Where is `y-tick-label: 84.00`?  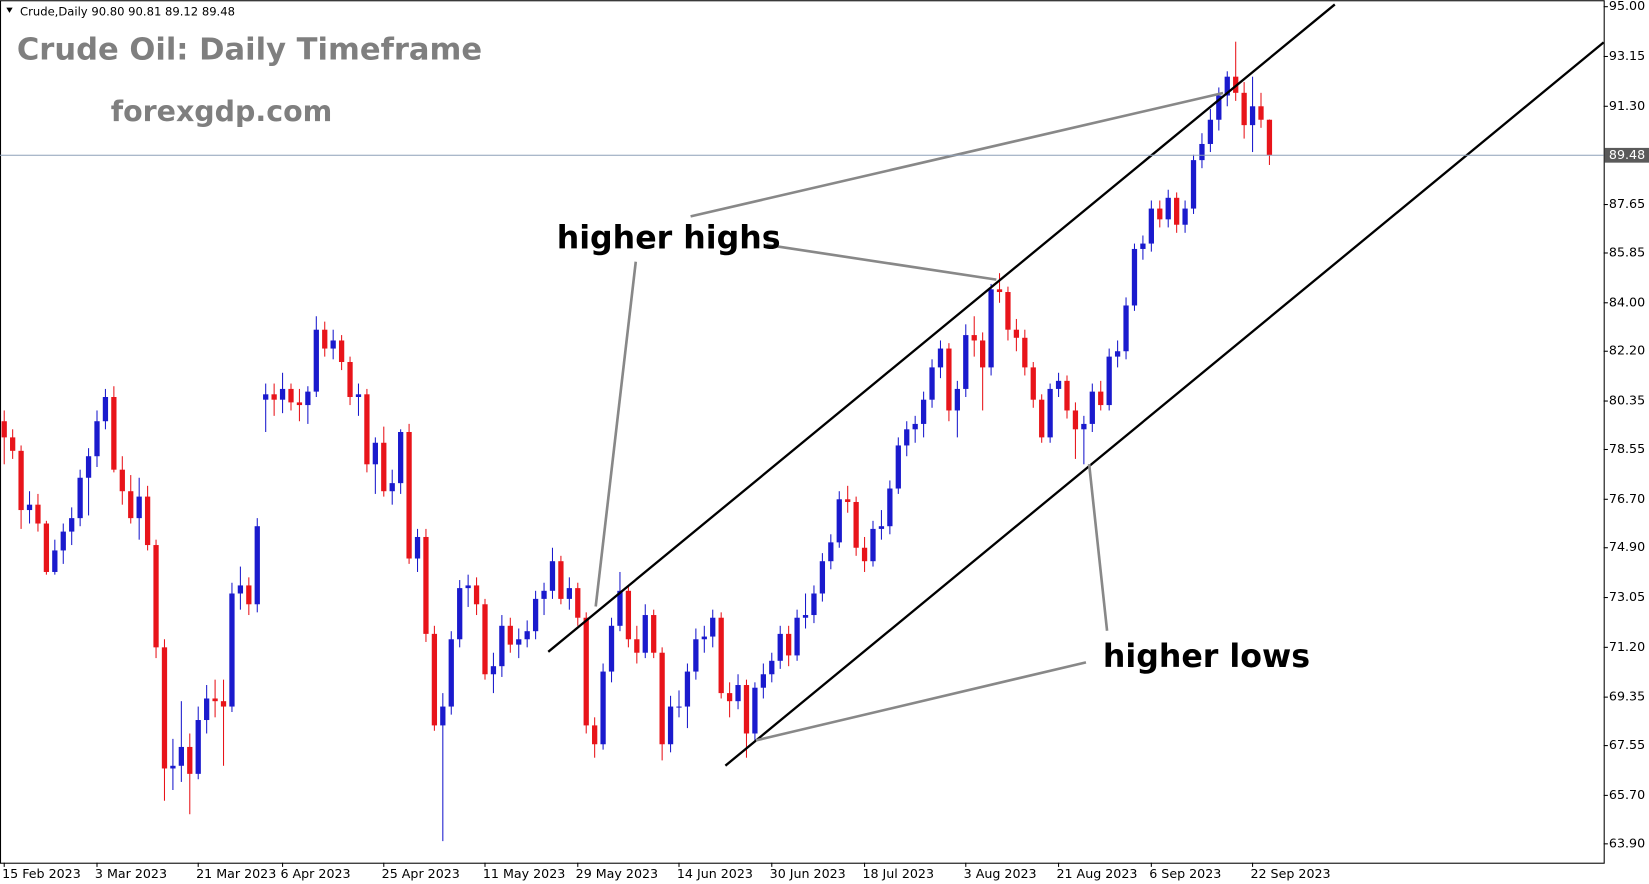
y-tick-label: 84.00 is located at coordinates (1627, 301).